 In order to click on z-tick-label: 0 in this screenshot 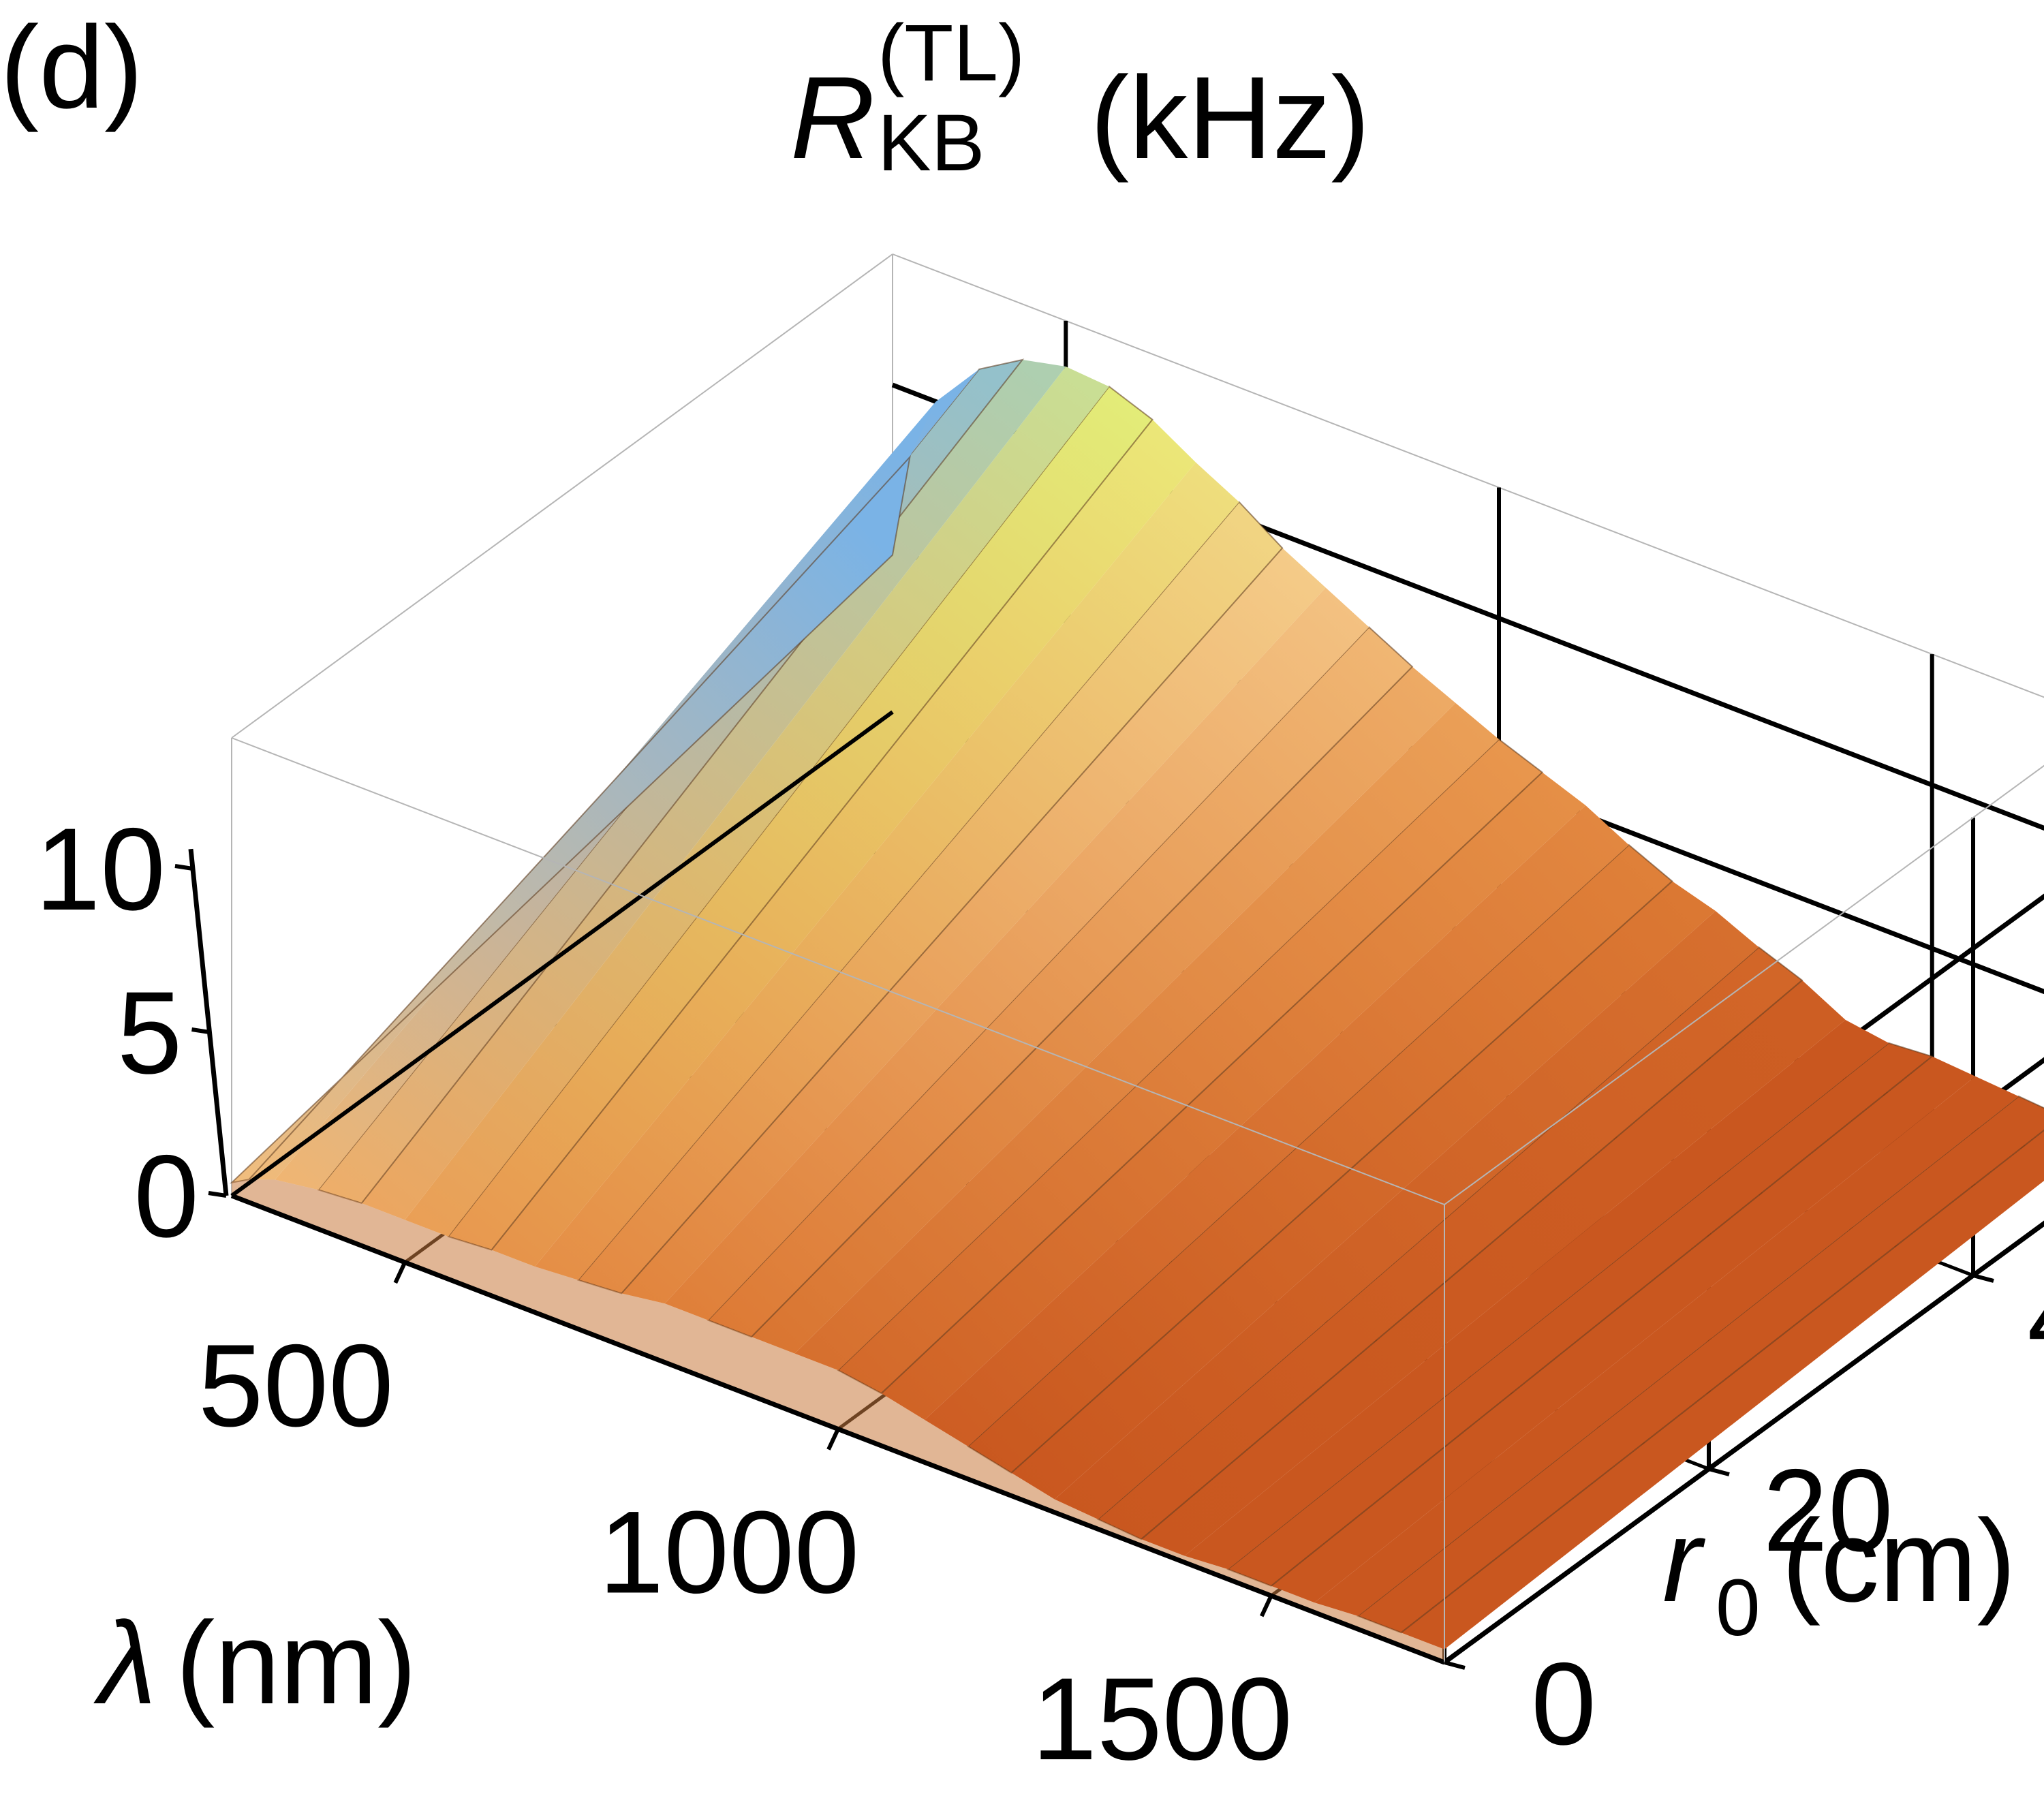, I will do `click(167, 1196)`.